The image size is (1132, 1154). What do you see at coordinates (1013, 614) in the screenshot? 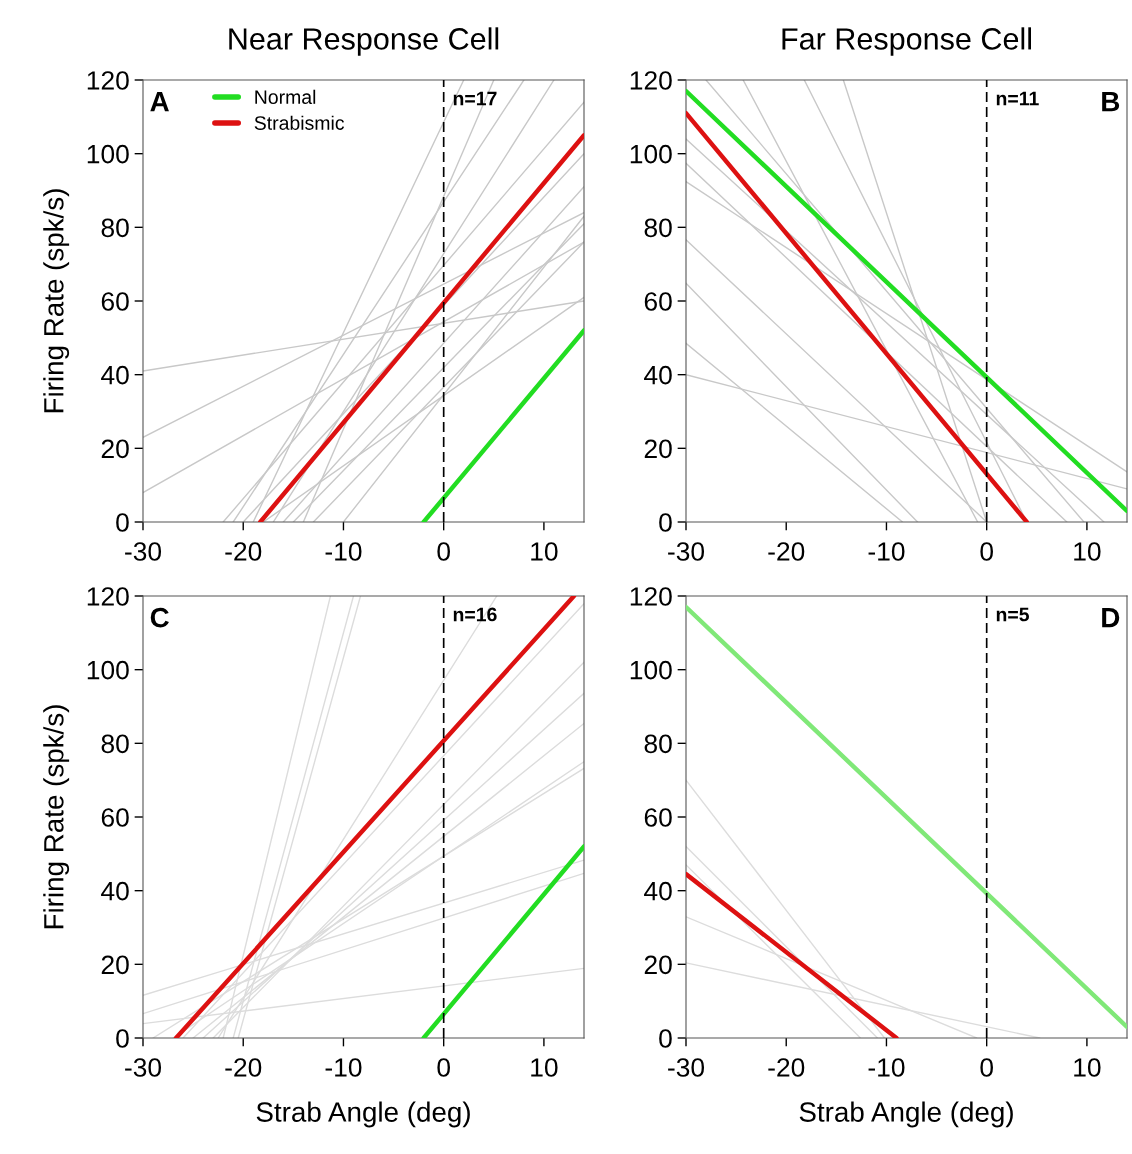
I see `annotation: n=5` at bounding box center [1013, 614].